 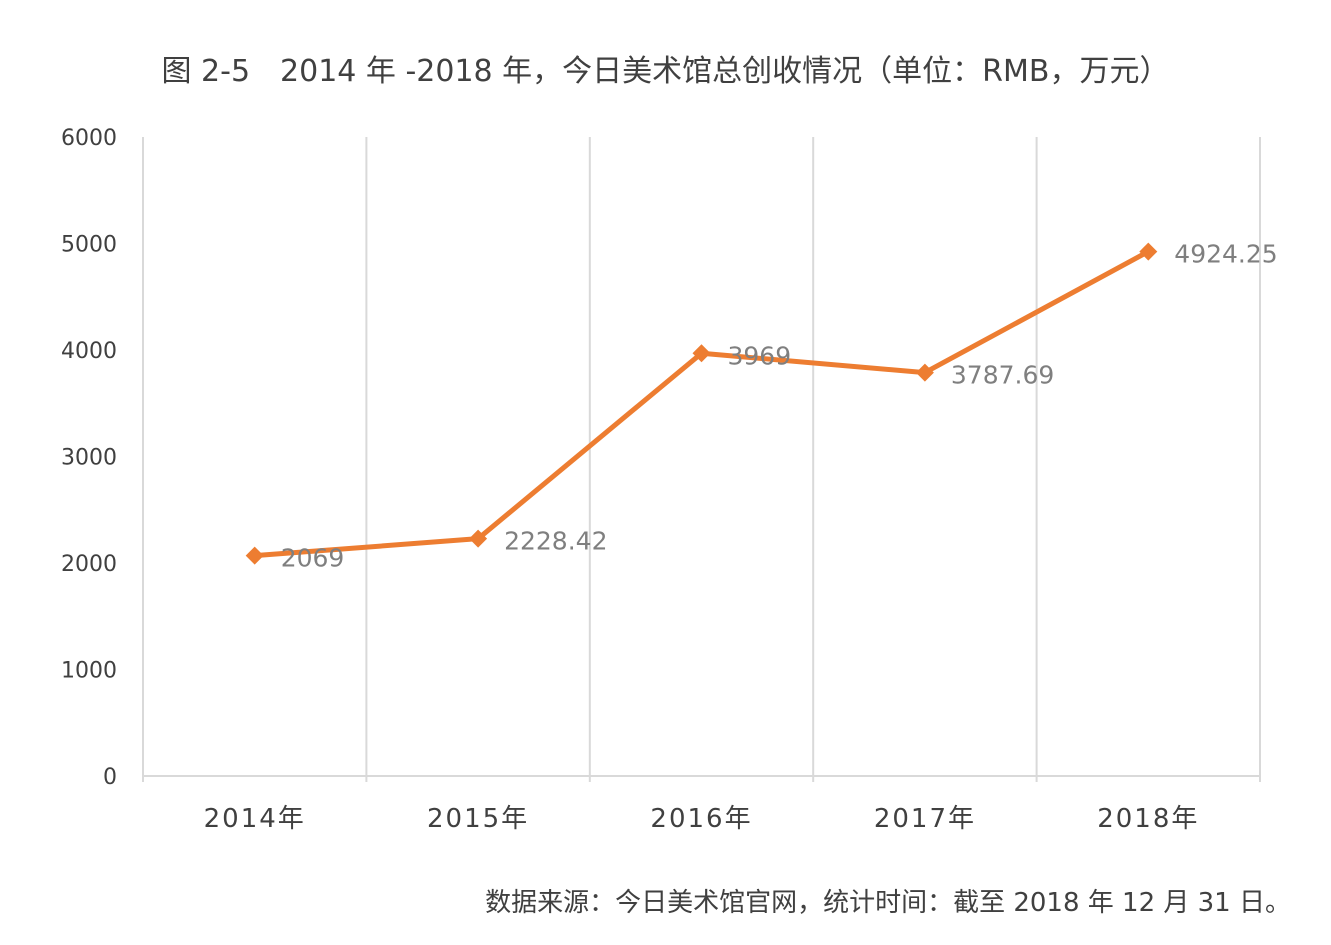 What do you see at coordinates (313, 558) in the screenshot?
I see `data-label: 2069` at bounding box center [313, 558].